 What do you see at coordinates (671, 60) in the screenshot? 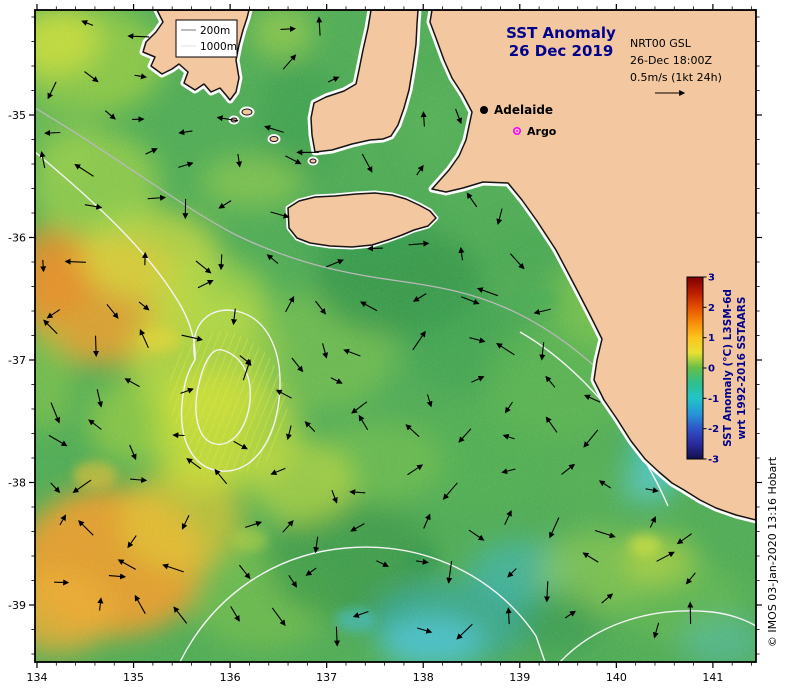
I see `product-datetime: 26-Dec 18:00Z` at bounding box center [671, 60].